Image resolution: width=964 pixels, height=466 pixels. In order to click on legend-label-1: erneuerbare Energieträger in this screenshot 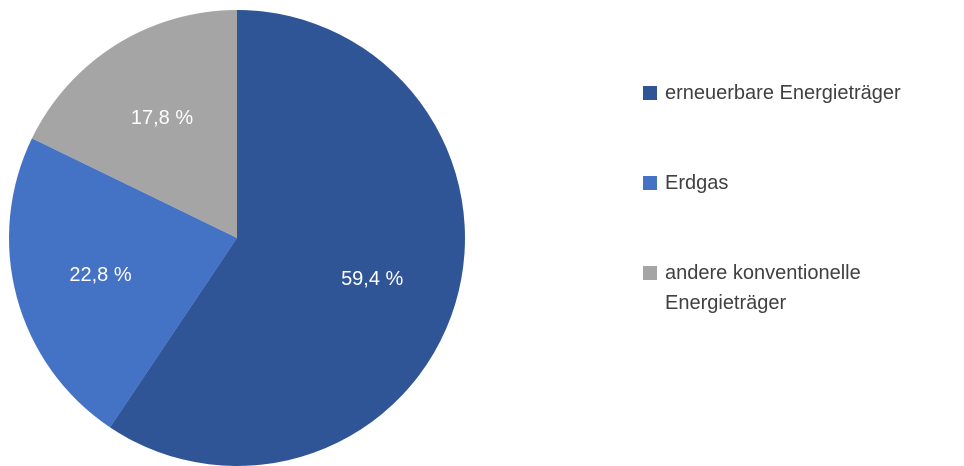, I will do `click(783, 93)`.